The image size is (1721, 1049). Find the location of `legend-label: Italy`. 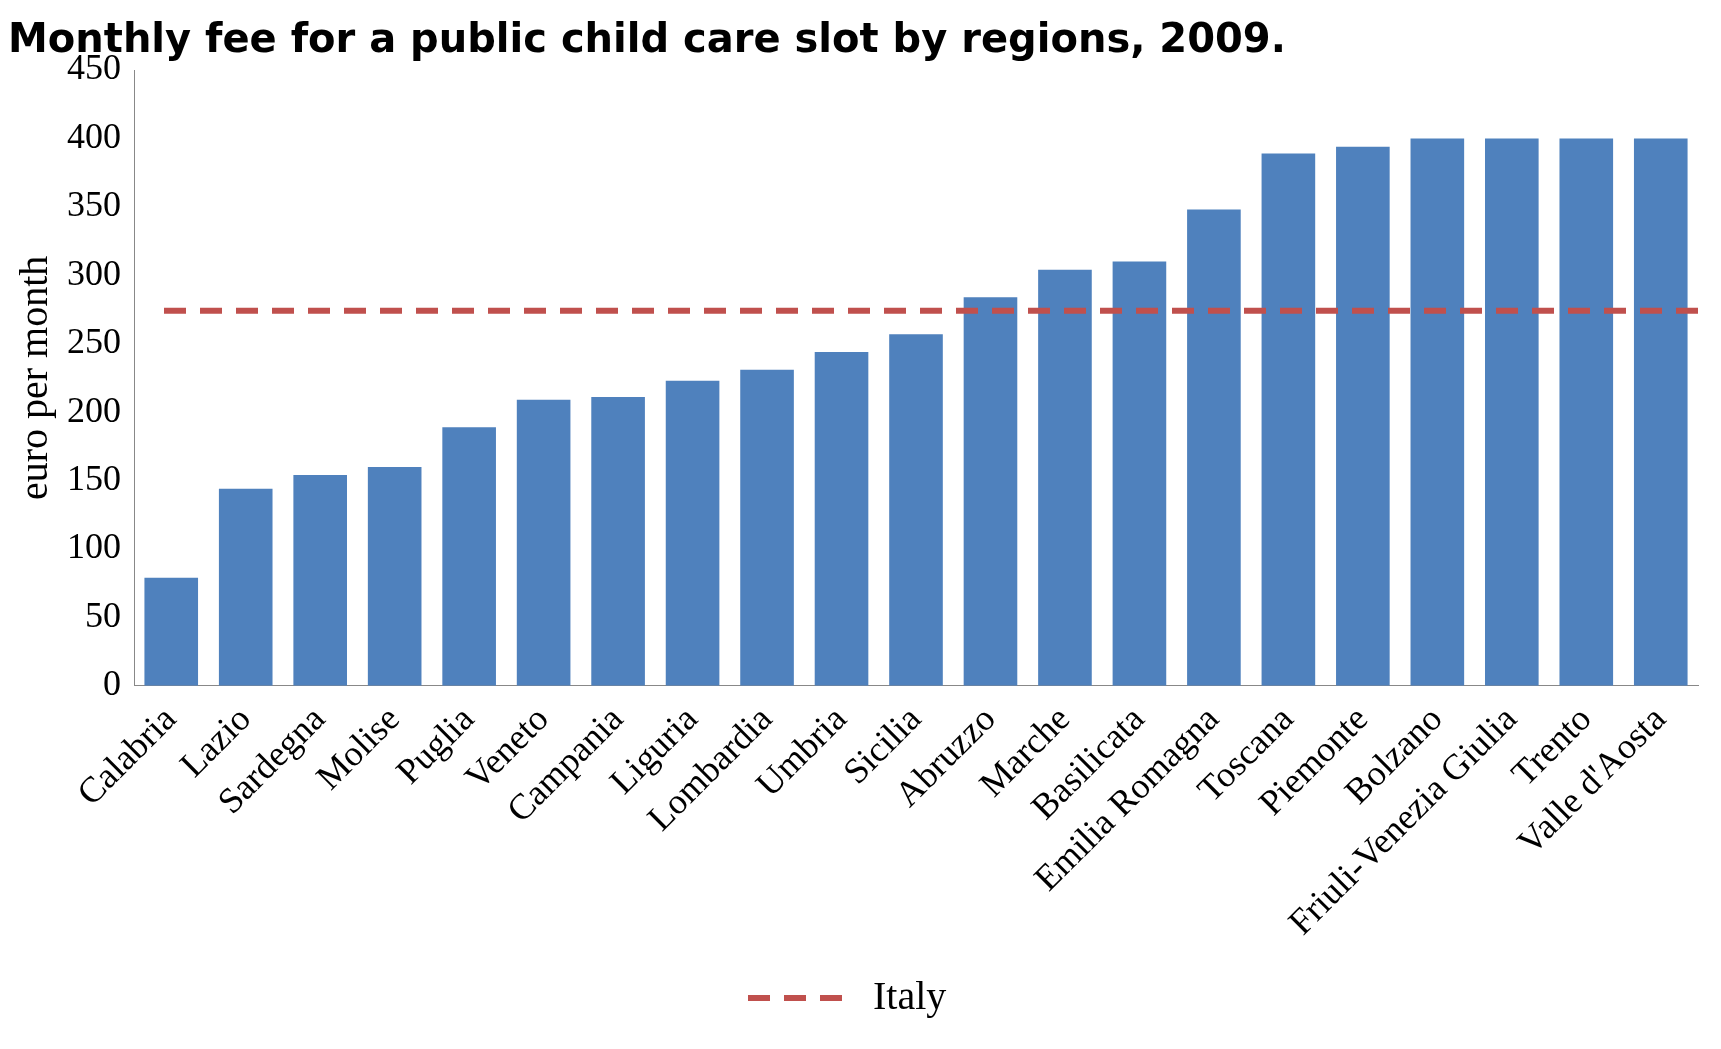

legend-label: Italy is located at coordinates (910, 995).